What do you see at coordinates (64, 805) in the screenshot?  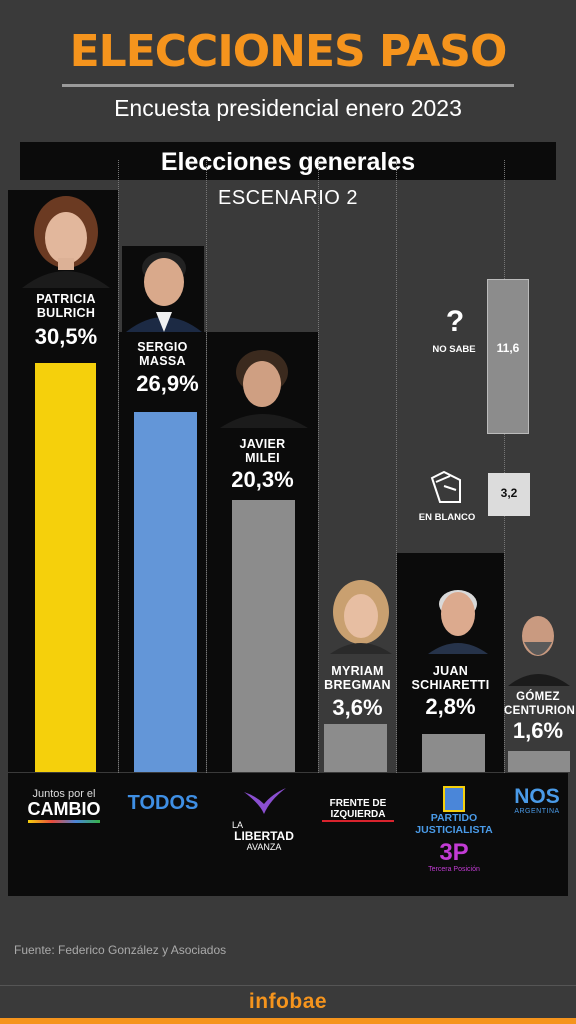 I see `juntos-por-el-cambio-logo: Juntos por el CAMBIO` at bounding box center [64, 805].